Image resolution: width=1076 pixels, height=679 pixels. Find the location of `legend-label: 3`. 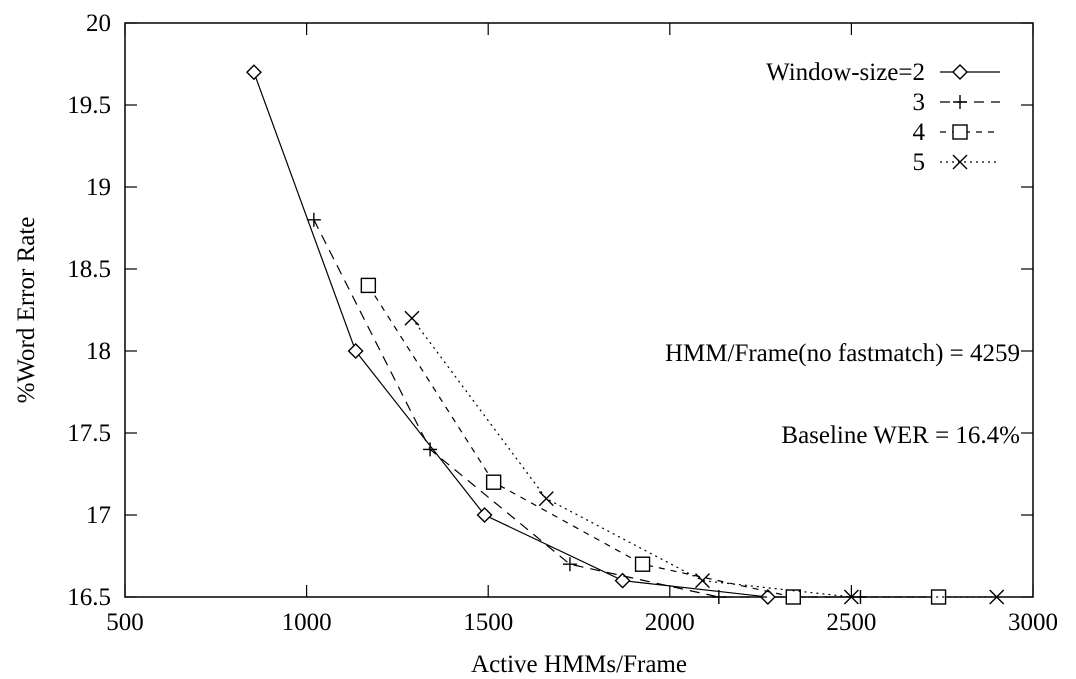

legend-label: 3 is located at coordinates (919, 102).